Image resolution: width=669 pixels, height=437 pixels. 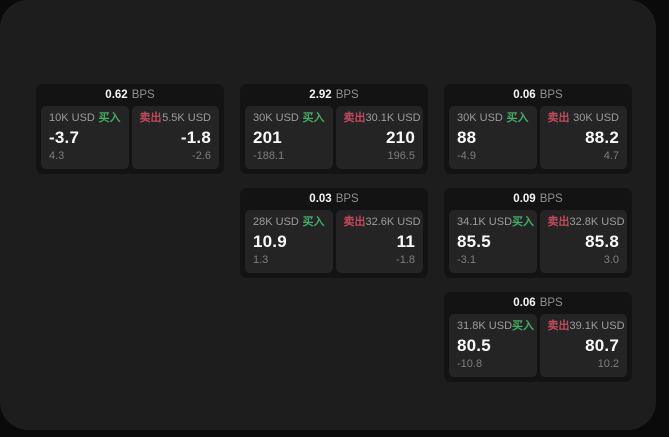 I want to click on buy-amount: 10K USD, so click(x=72, y=118).